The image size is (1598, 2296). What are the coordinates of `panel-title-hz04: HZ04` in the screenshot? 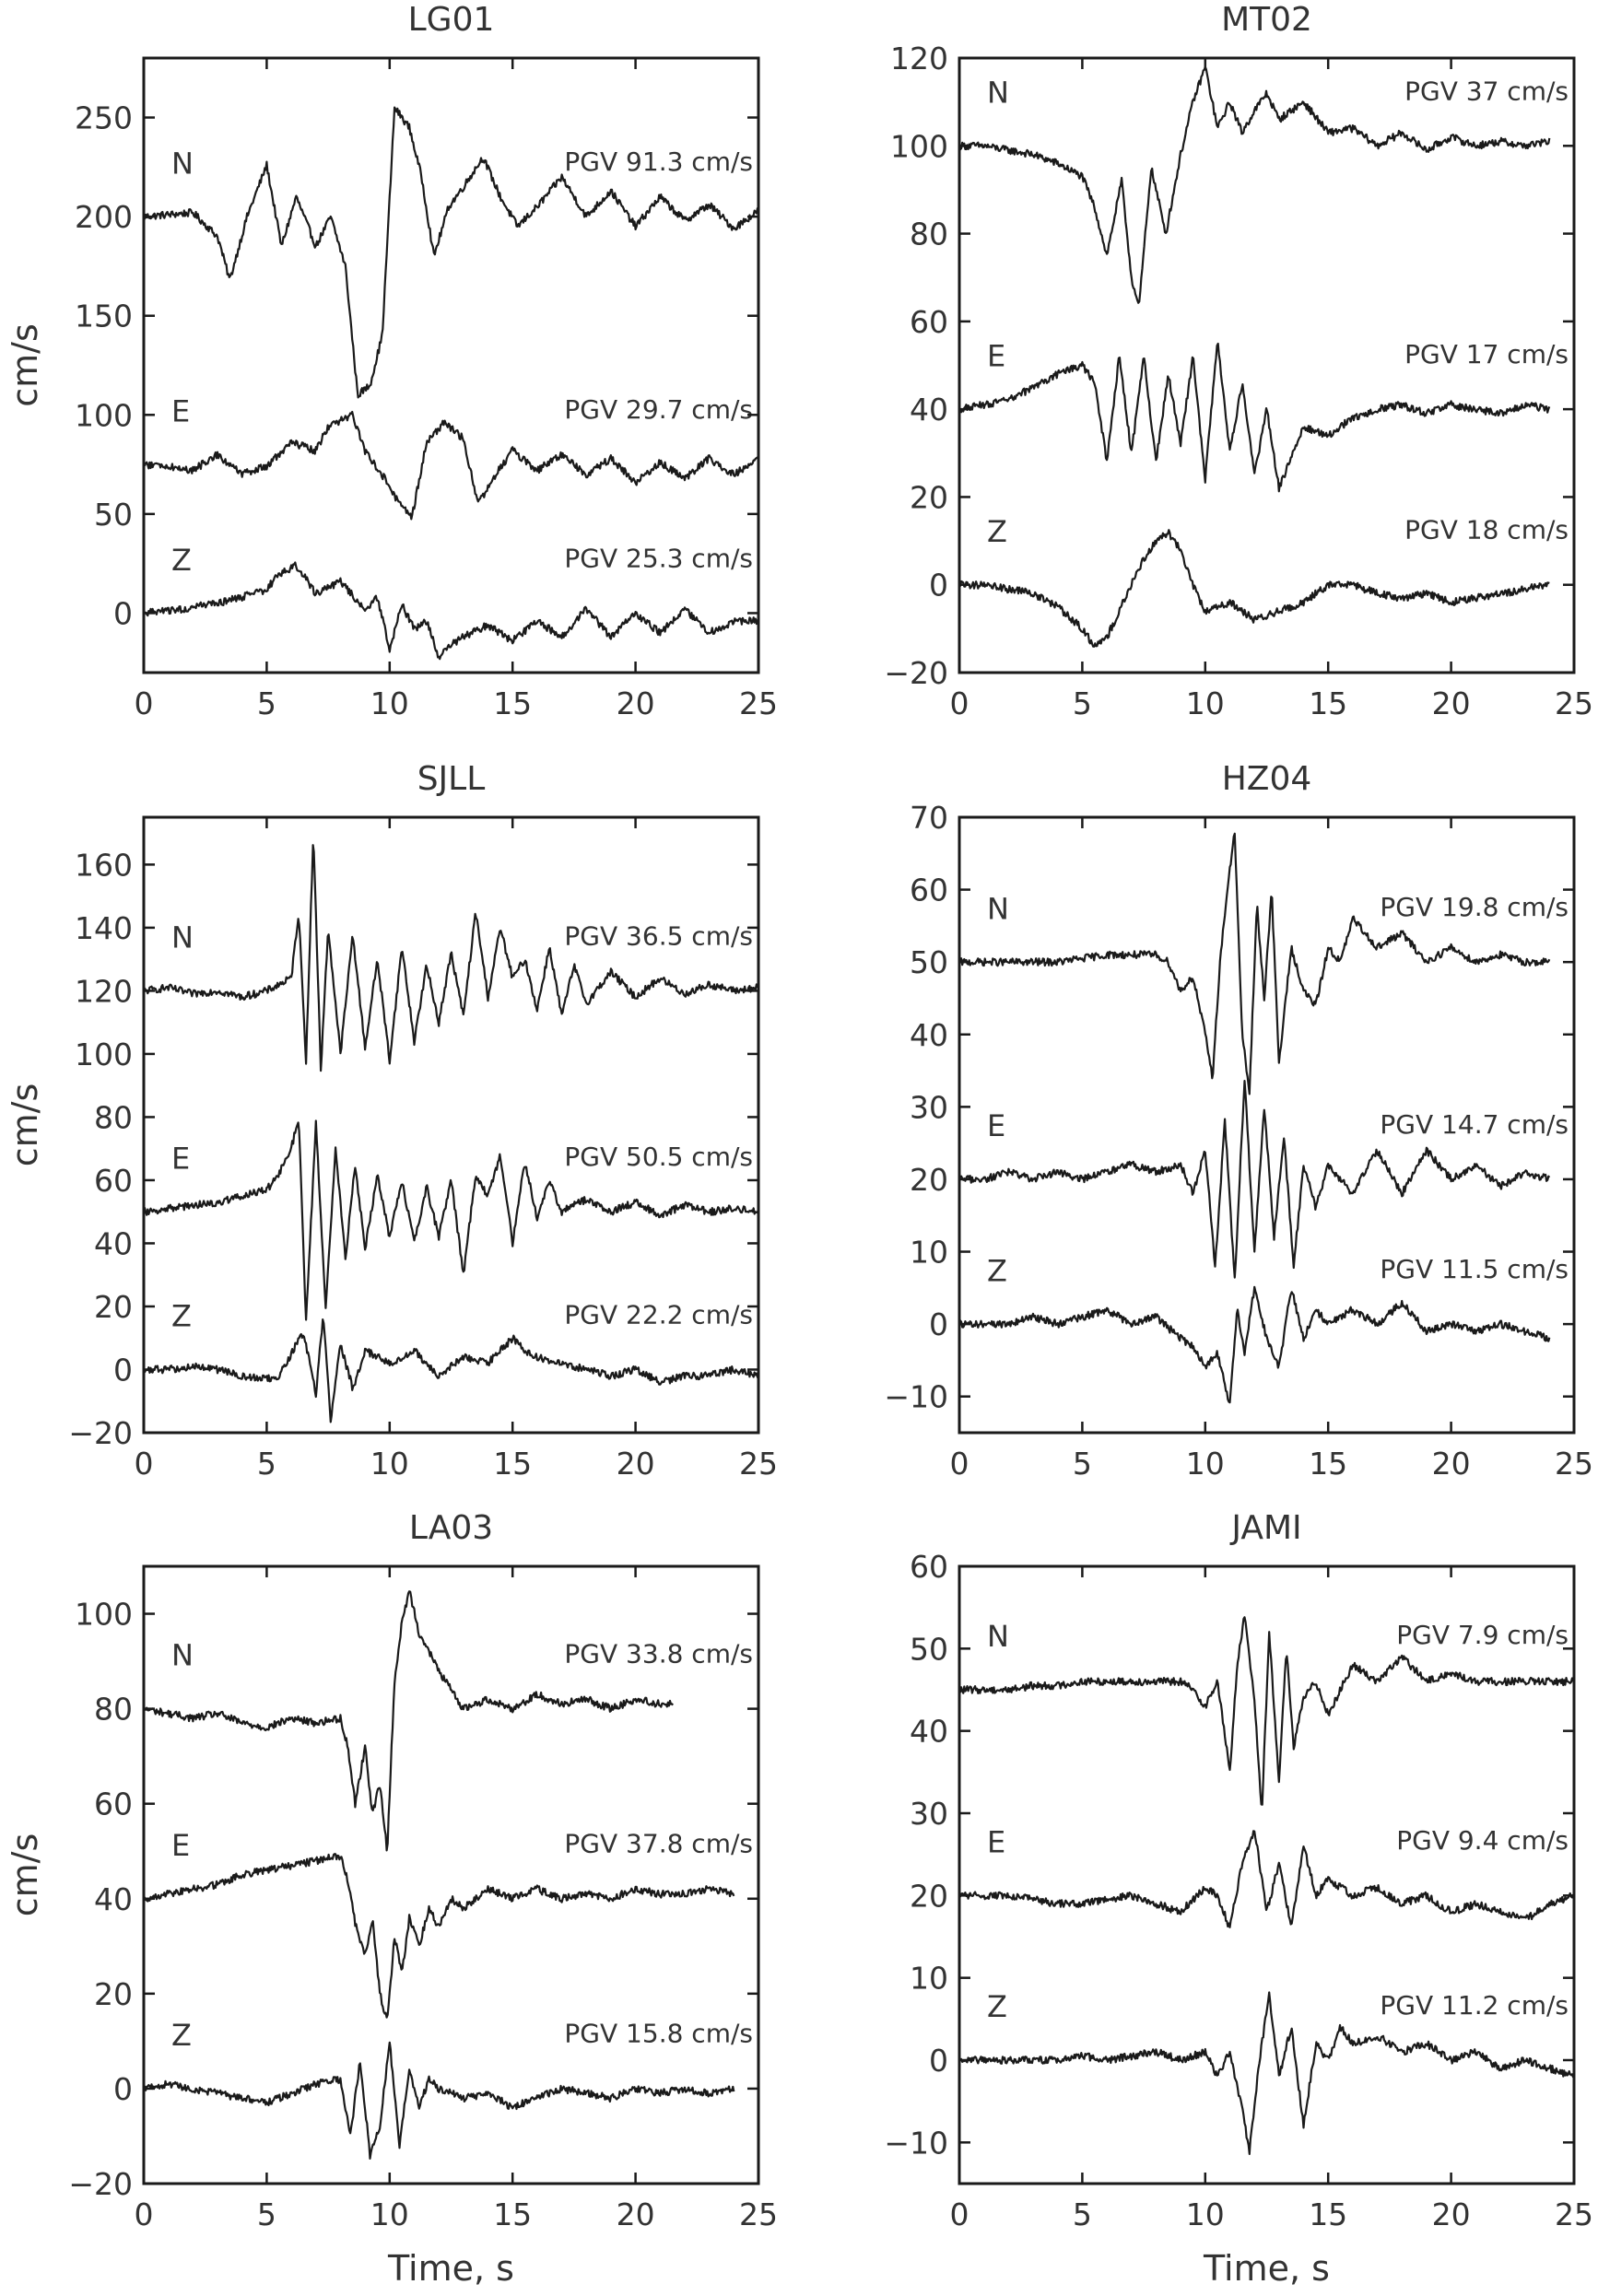 It's located at (1267, 779).